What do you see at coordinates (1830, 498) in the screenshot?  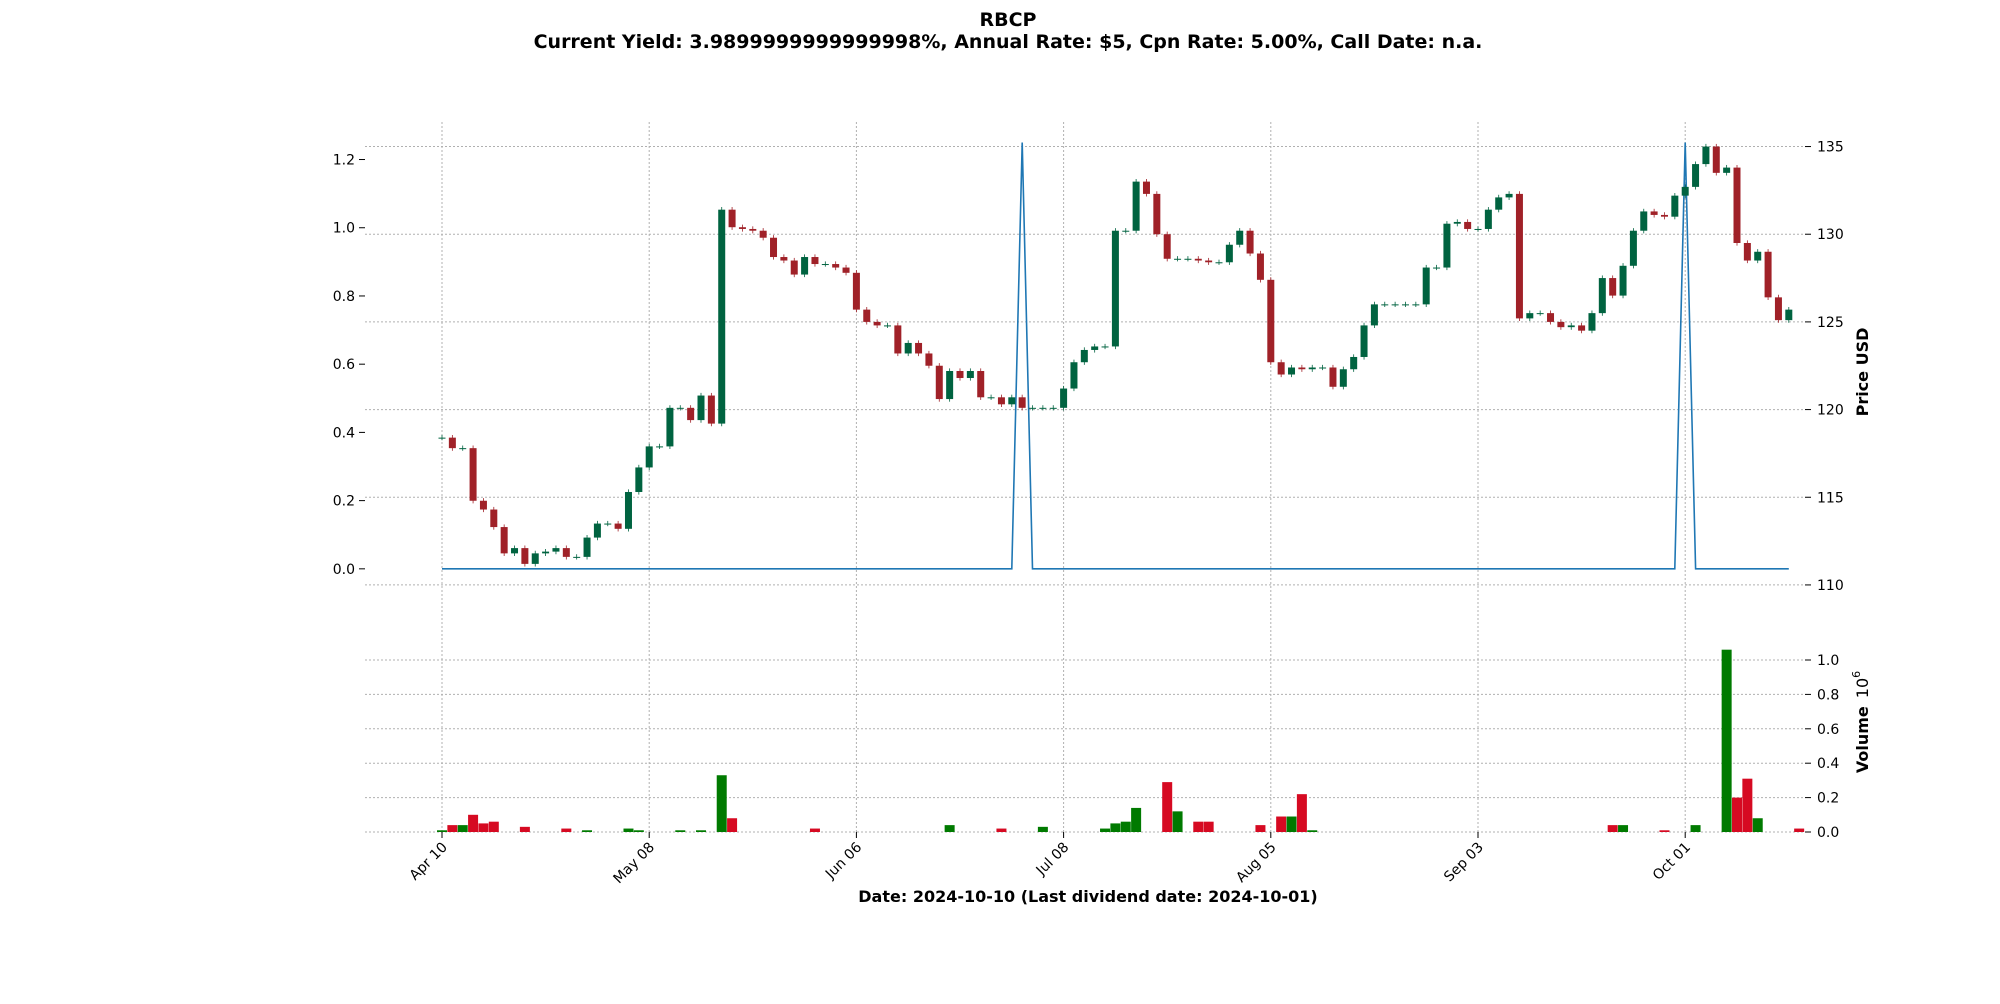 I see `price-tick-label: 115` at bounding box center [1830, 498].